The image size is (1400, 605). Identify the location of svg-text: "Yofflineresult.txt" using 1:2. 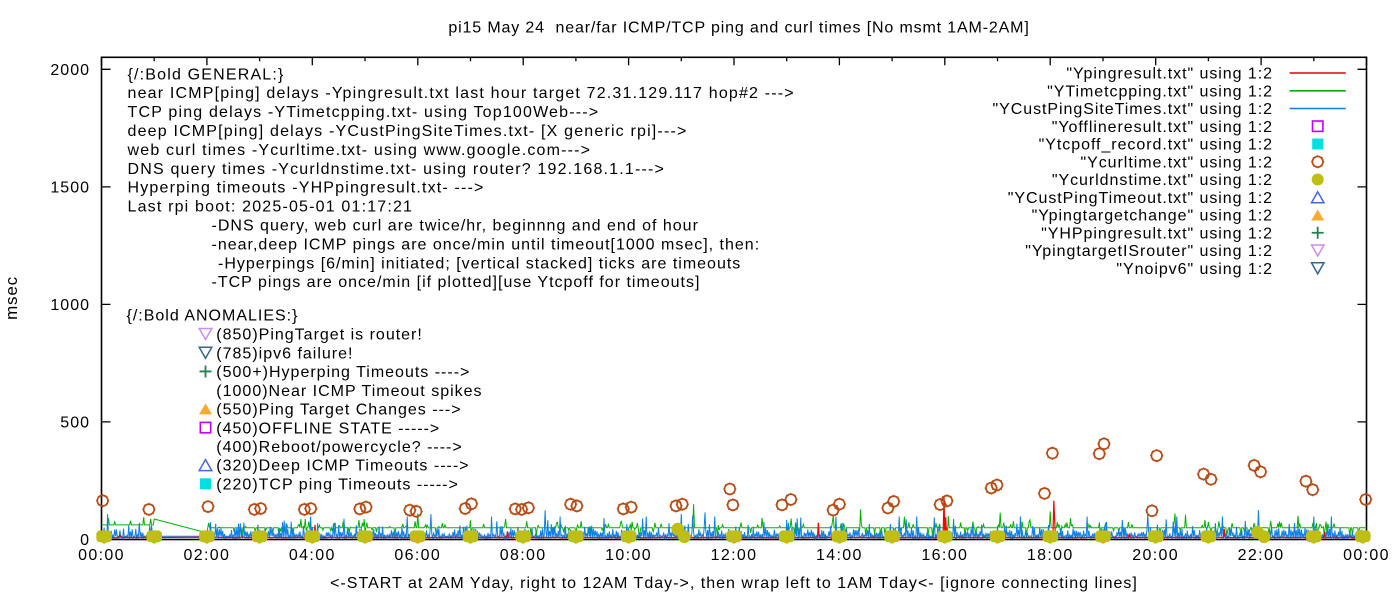
(1162, 127).